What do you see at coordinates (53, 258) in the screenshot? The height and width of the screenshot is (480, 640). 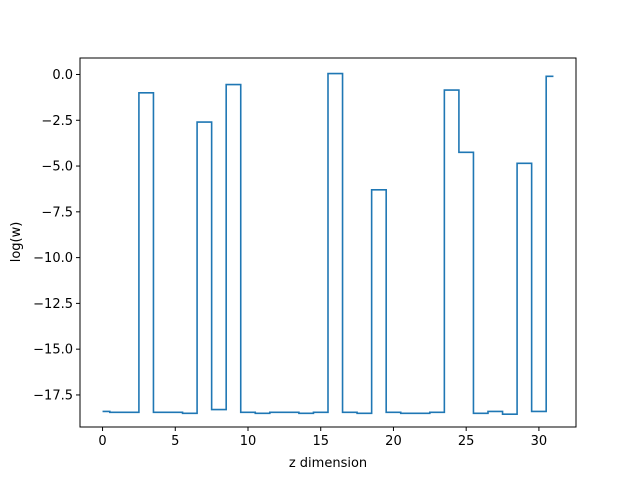 I see `y-tick-label: −10.0` at bounding box center [53, 258].